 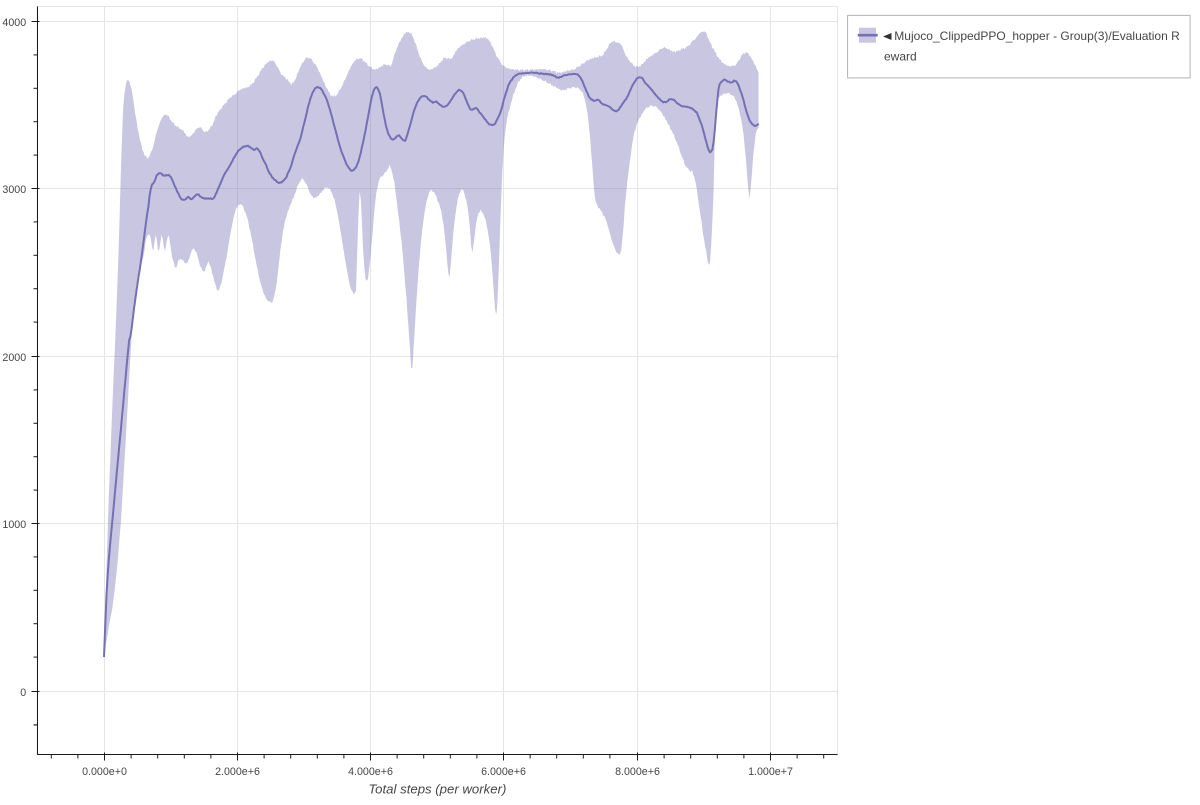 I want to click on svg-text: 1000, so click(x=14, y=525).